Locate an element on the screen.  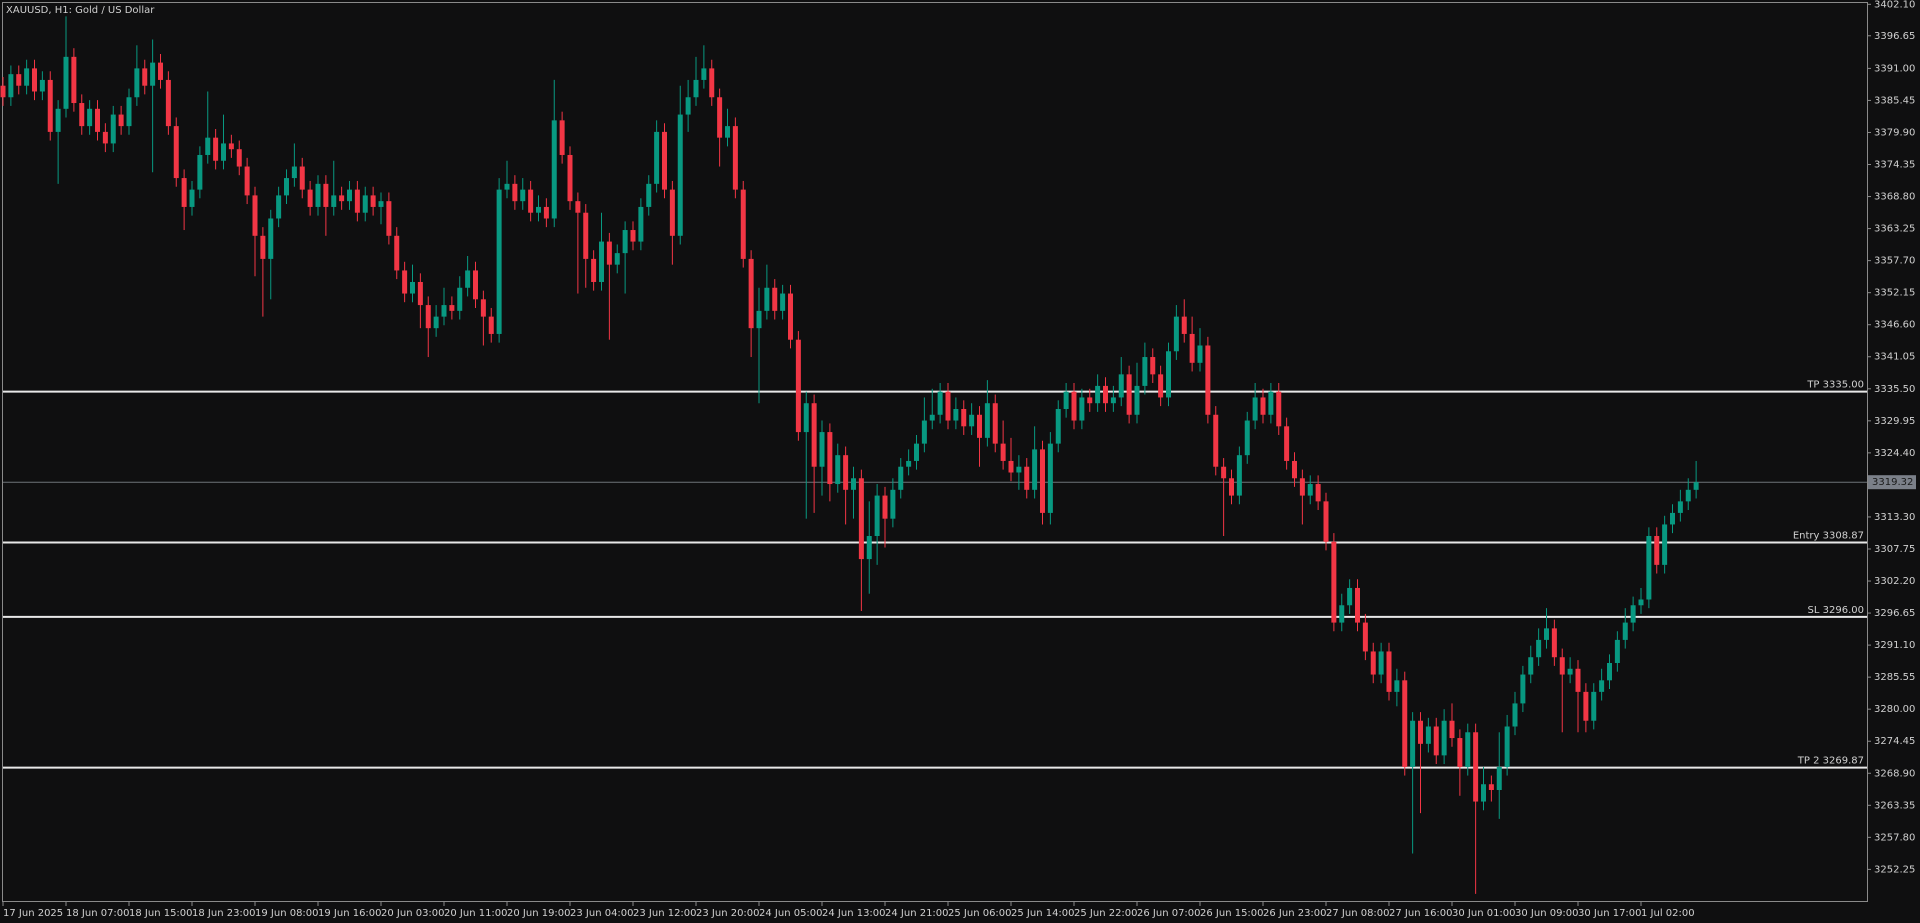
x-tick-label: 17 Jun 2025 is located at coordinates (33, 913).